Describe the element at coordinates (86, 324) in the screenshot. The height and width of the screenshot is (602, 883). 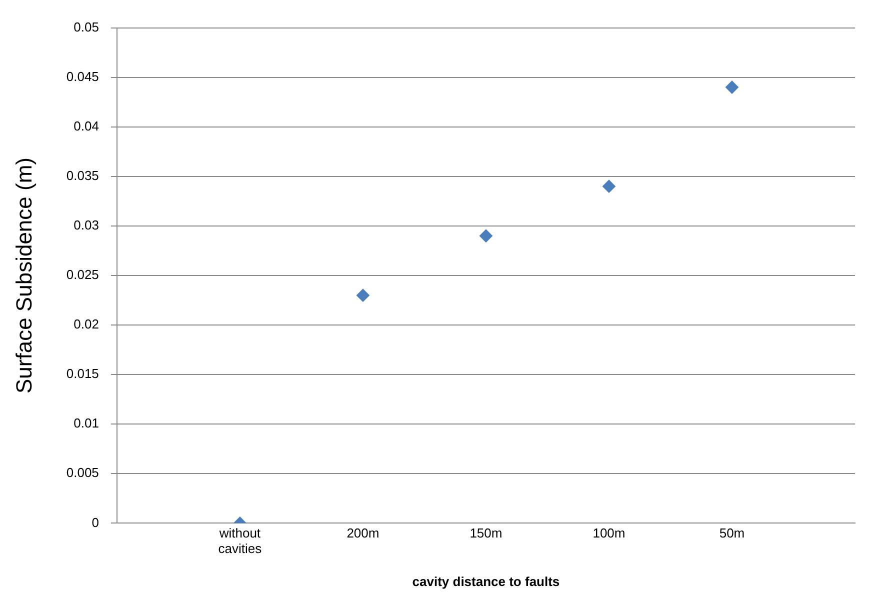
I see `y-tick-label: 0.02` at that location.